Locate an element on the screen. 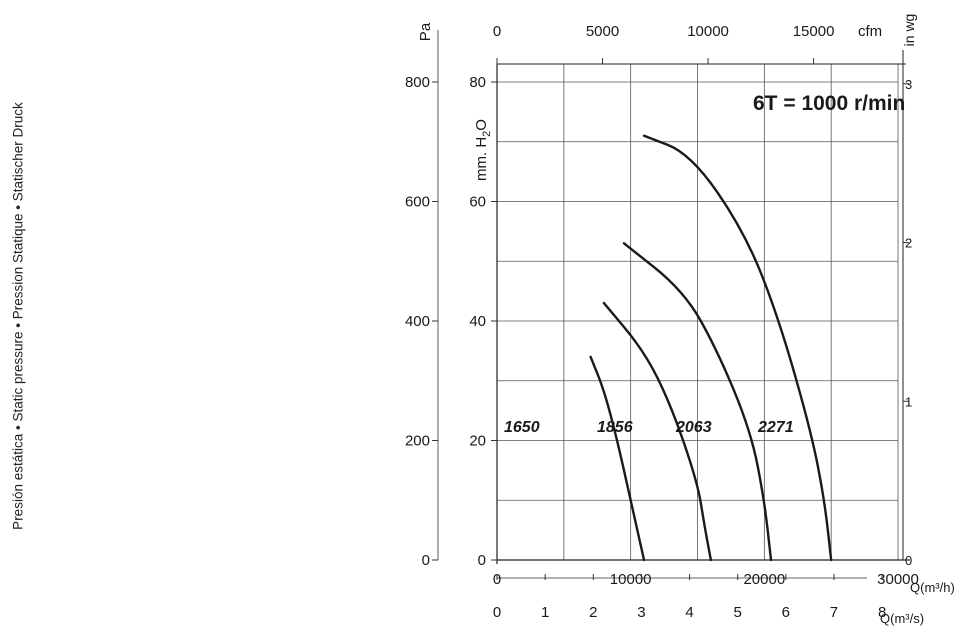 This screenshot has height=636, width=970. m3s-tick-label: 0 is located at coordinates (497, 612).